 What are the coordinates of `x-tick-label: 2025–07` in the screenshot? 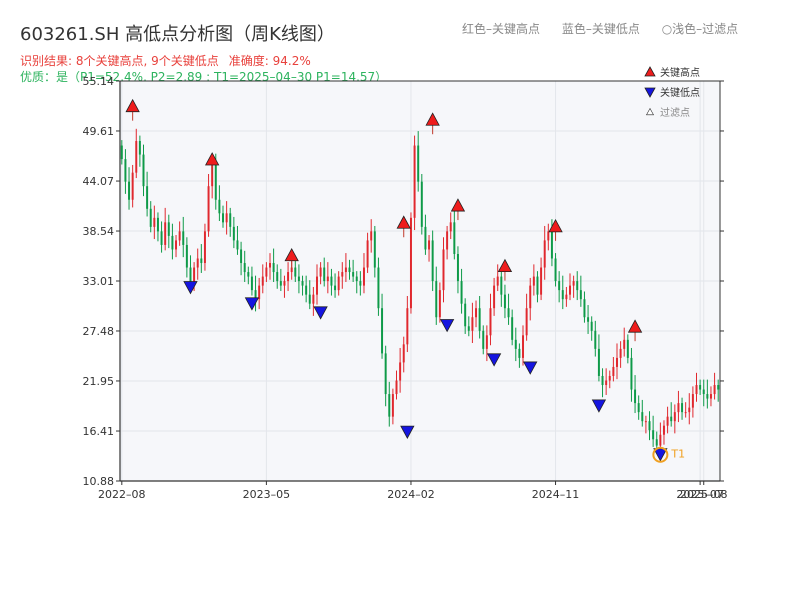 It's located at (700, 494).